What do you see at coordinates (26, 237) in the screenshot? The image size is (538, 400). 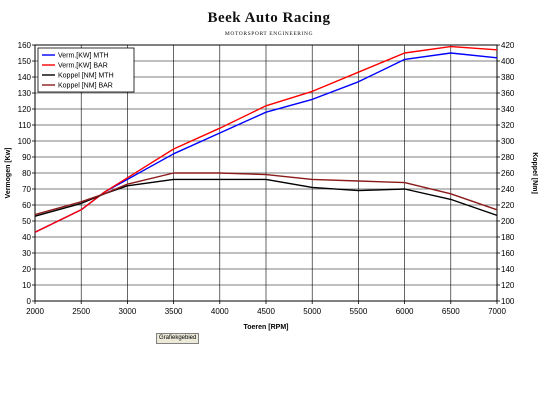 I see `y-tick-label: 40` at bounding box center [26, 237].